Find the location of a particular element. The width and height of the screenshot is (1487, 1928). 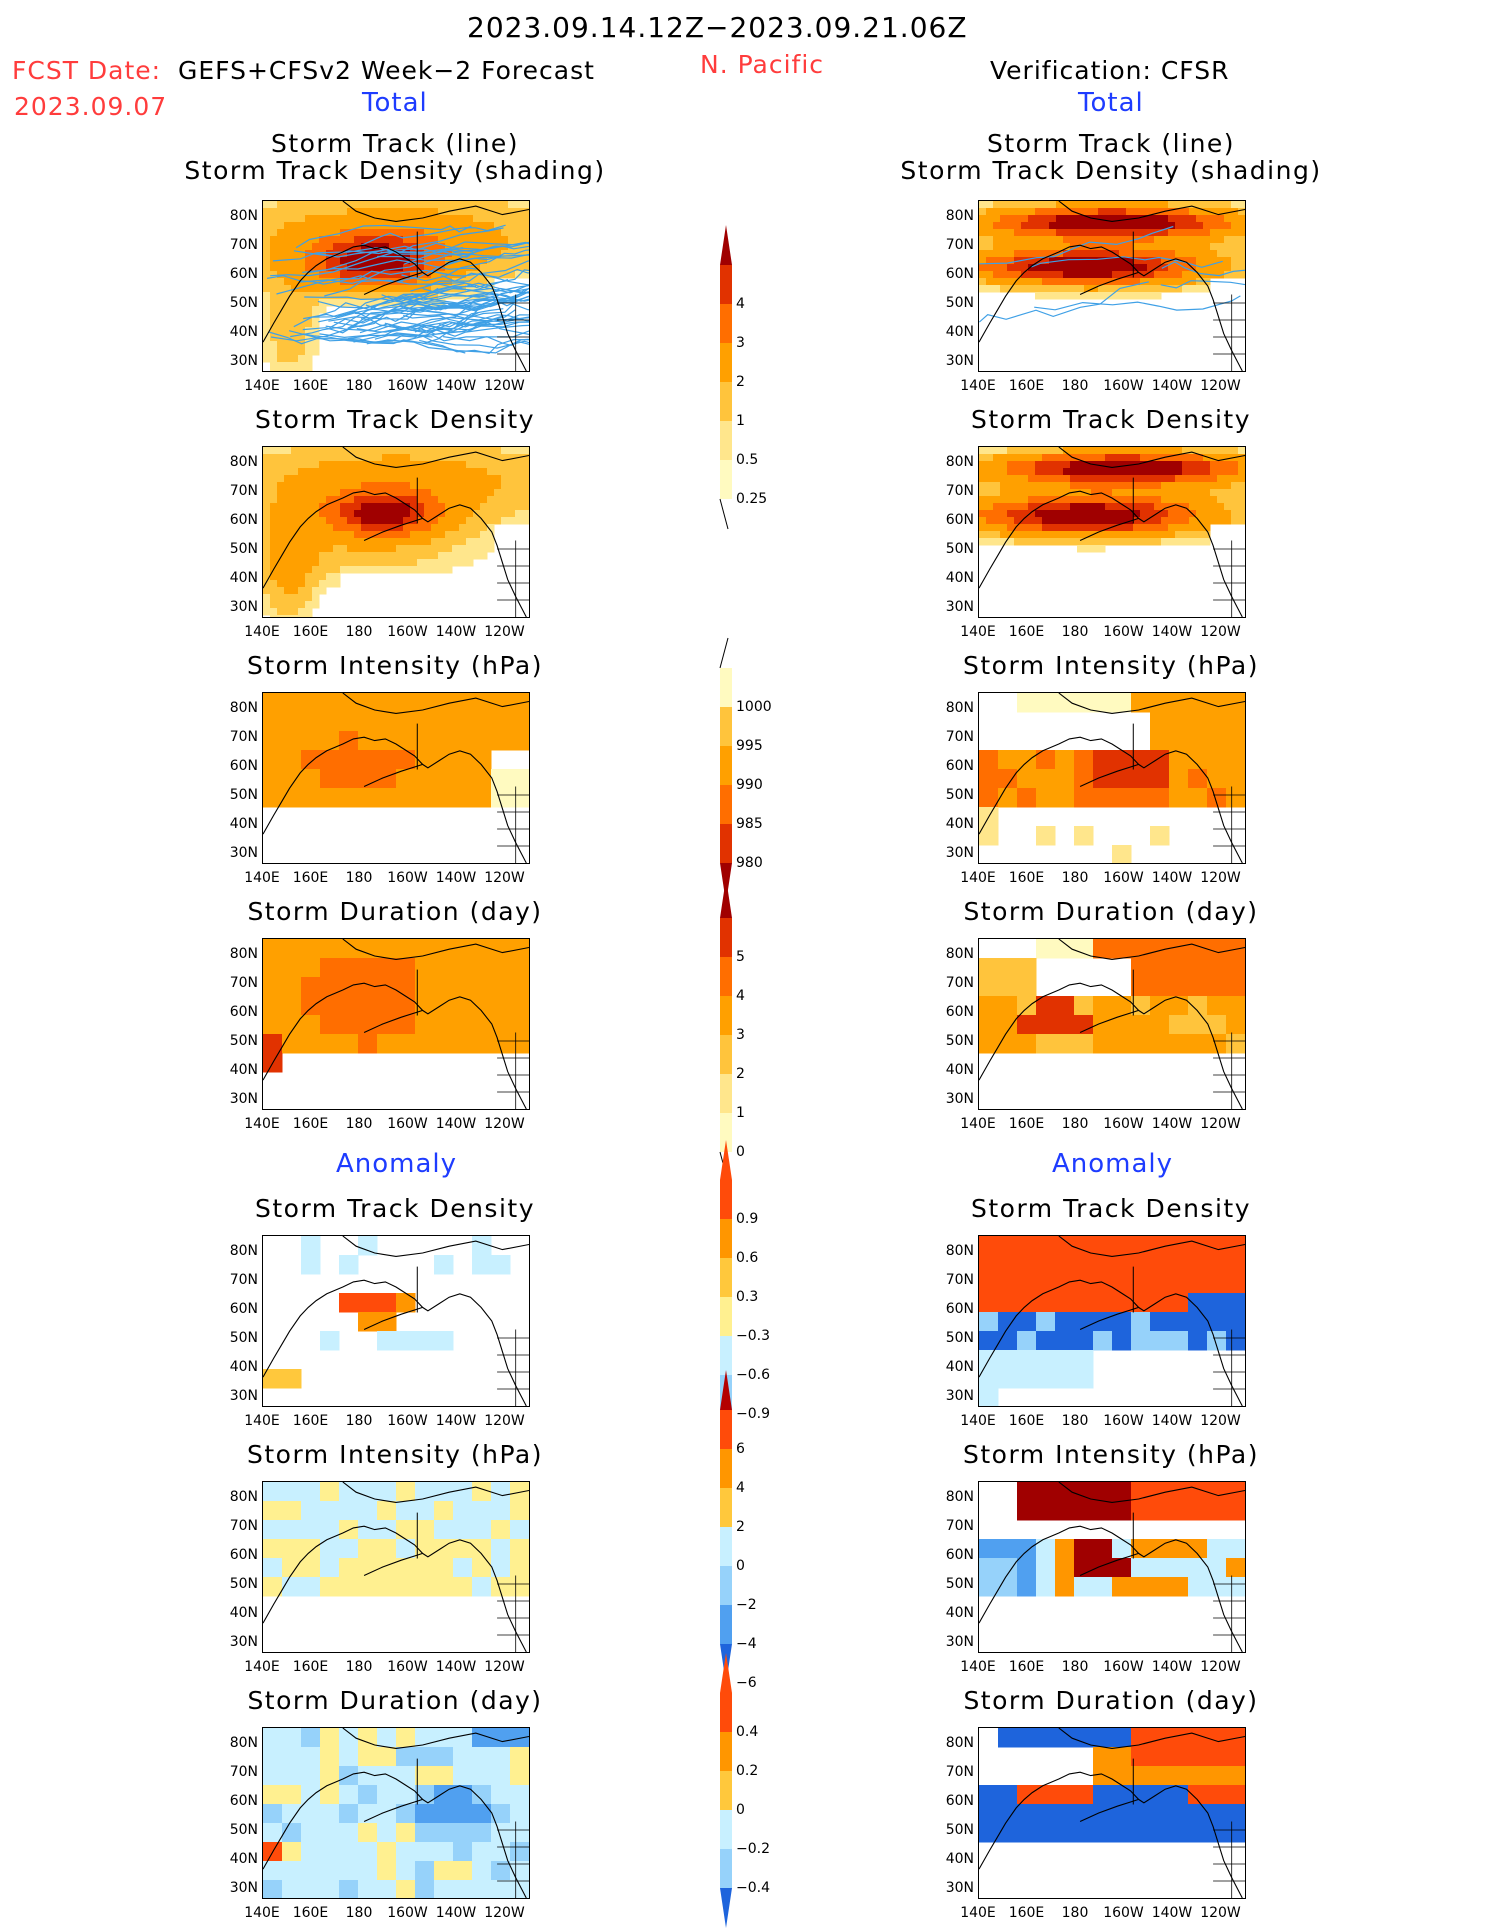

colorbar-segment is located at coordinates (726, 1507).